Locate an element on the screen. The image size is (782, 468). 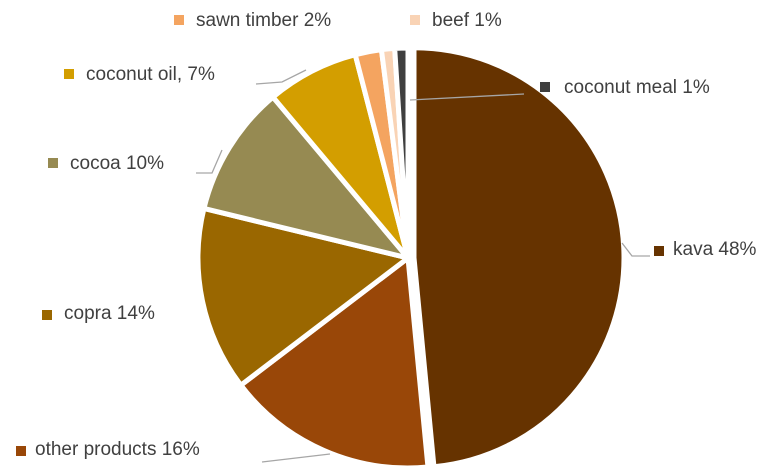
pie-slice-coconut-meal is located at coordinates (401, 153).